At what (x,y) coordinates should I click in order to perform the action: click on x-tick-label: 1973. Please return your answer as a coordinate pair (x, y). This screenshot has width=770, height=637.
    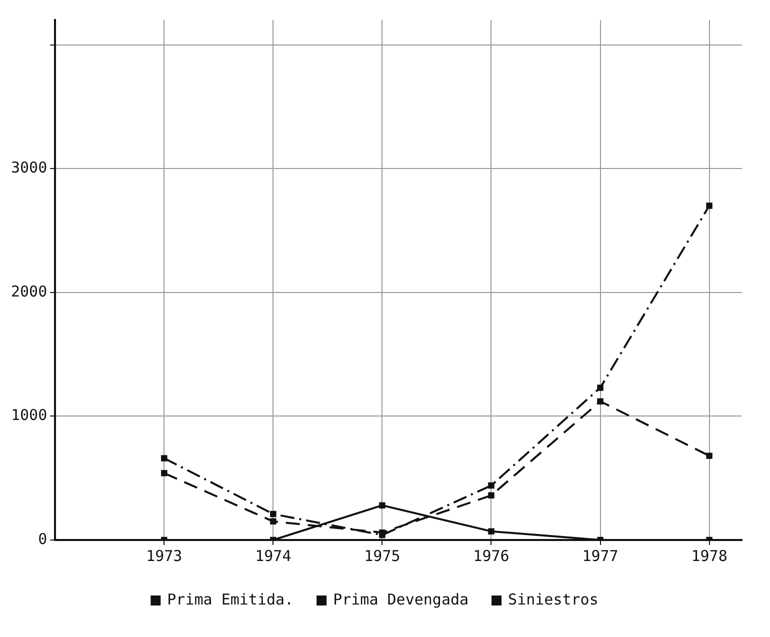
    Looking at the image, I should click on (164, 555).